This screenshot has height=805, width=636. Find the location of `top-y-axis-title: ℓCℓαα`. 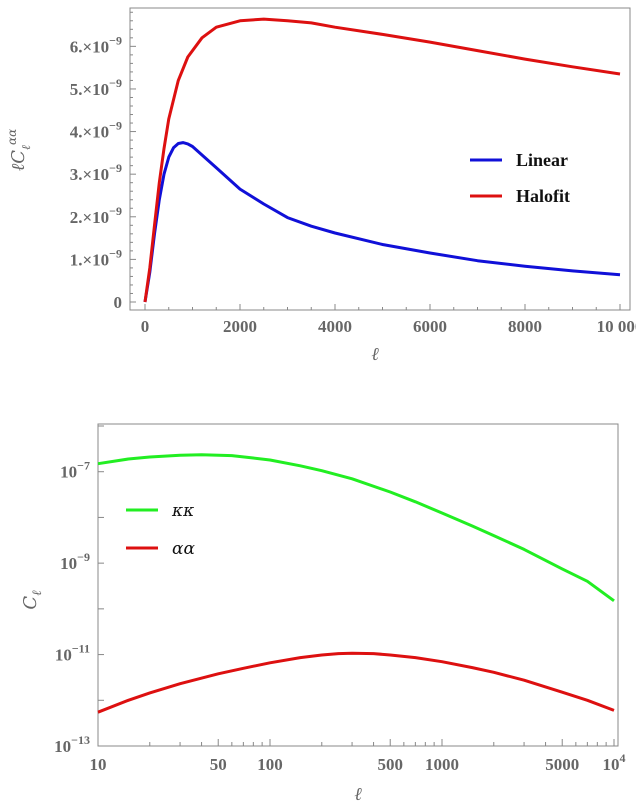

top-y-axis-title: ℓCℓαα is located at coordinates (19, 150).